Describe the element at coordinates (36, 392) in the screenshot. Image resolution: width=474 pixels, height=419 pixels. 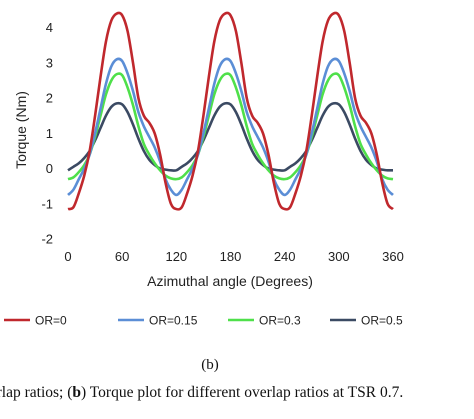
I see `caption-text-before: verlap ratios; (` at that location.